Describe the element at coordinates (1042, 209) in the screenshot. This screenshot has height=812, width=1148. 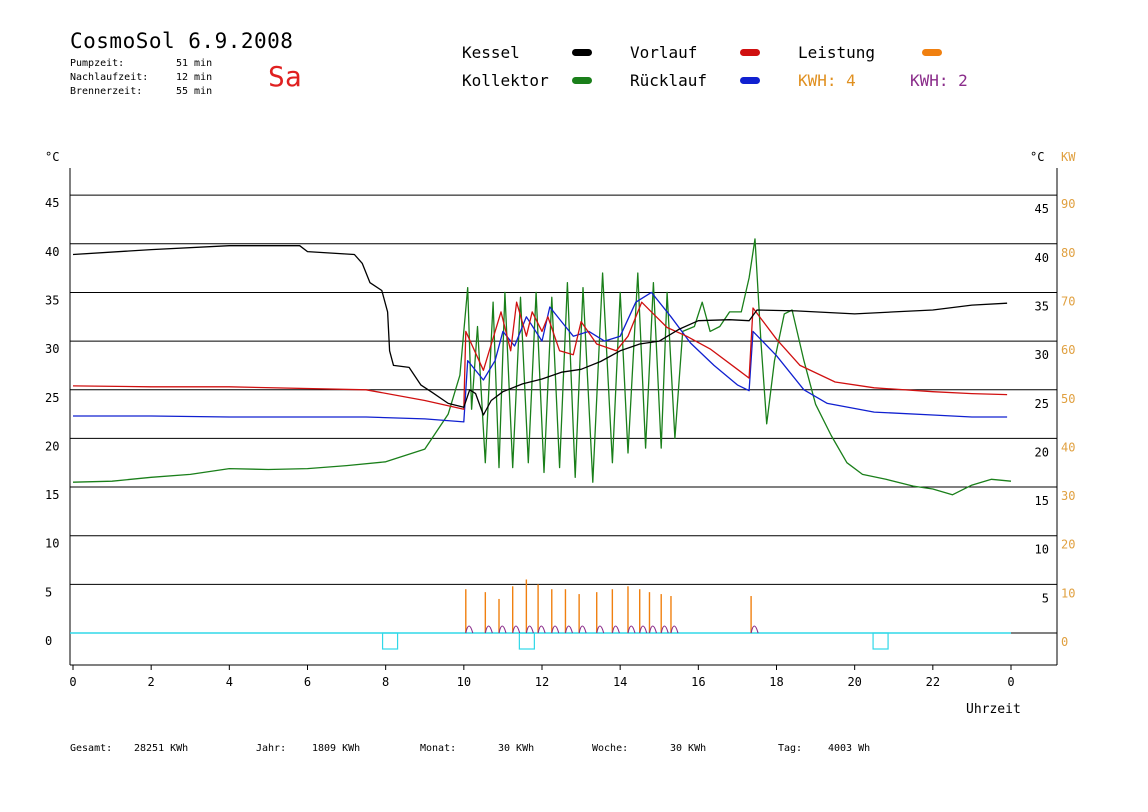
I see `y-tick-label-right: 45` at that location.